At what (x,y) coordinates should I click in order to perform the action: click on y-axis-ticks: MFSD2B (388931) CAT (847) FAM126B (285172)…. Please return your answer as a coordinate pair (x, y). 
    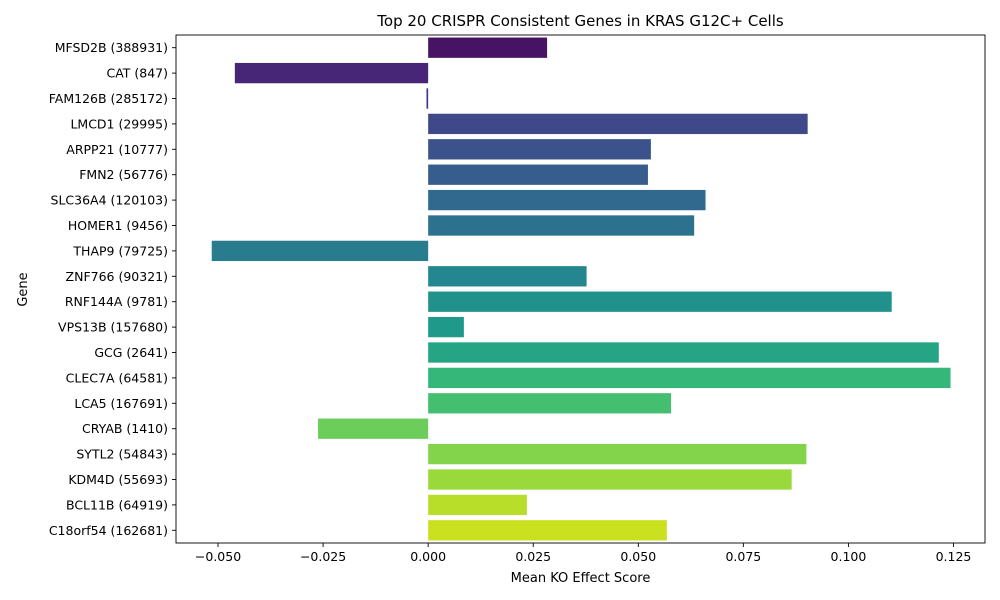
    Looking at the image, I should click on (112, 289).